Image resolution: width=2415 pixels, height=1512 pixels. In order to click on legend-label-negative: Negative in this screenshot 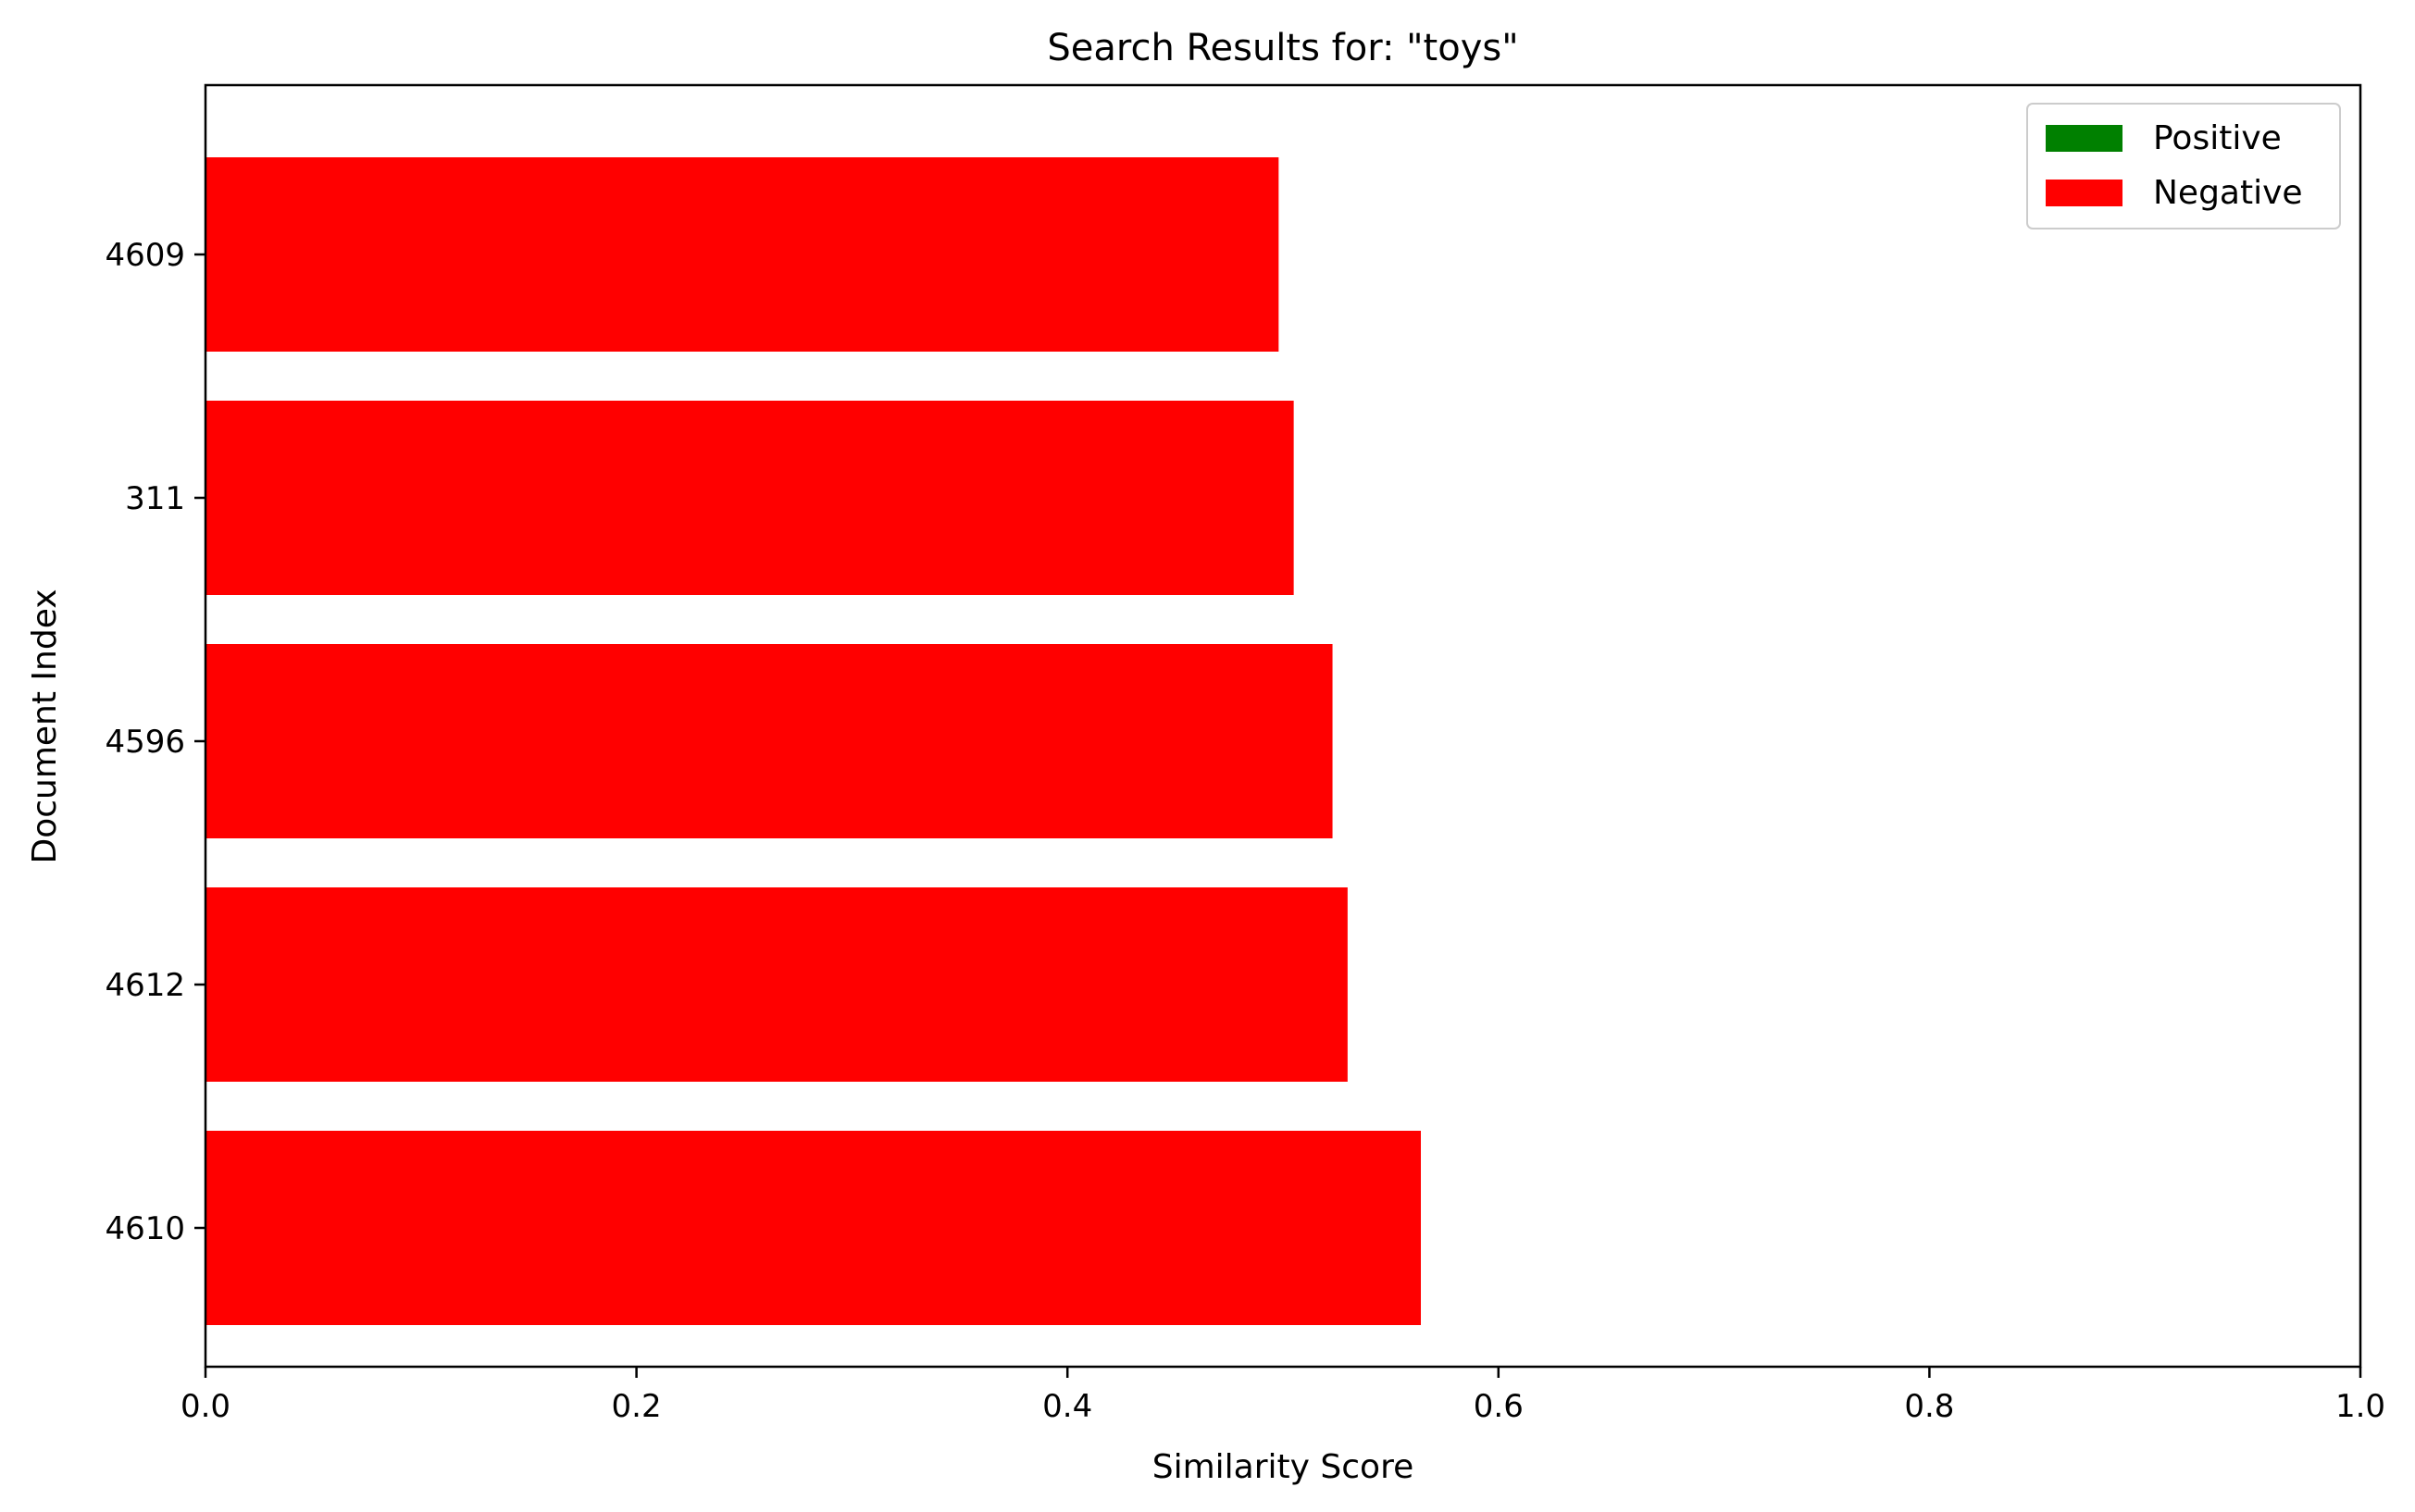, I will do `click(2228, 193)`.